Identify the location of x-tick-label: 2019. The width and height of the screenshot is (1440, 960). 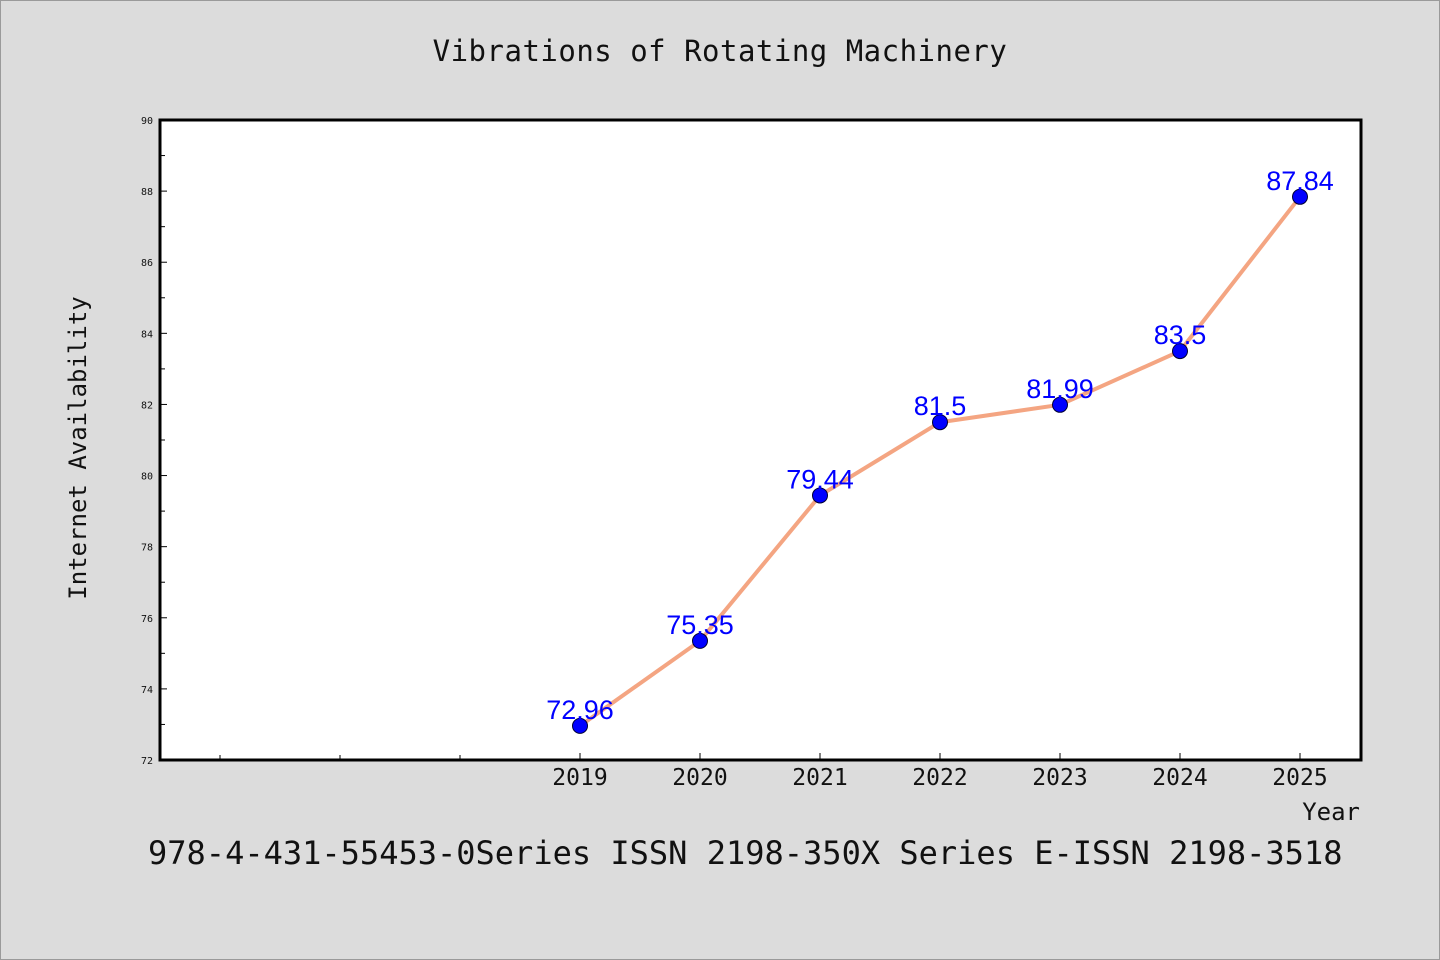
(579, 778).